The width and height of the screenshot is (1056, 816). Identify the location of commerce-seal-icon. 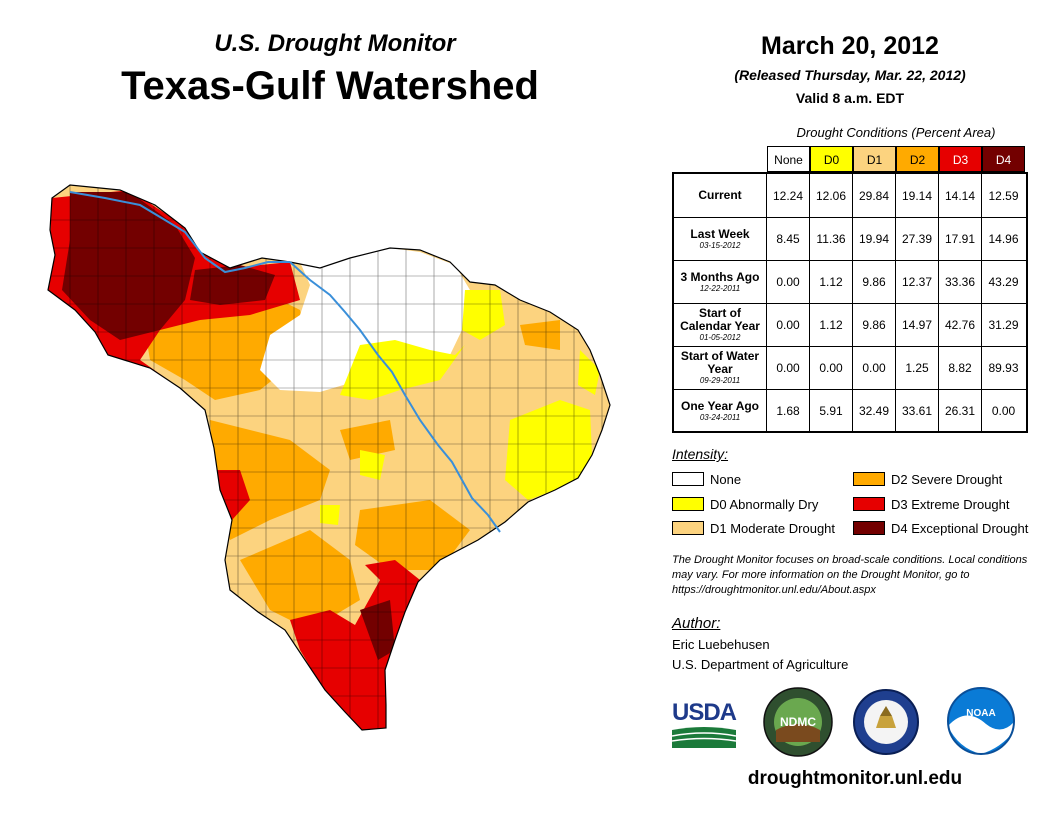
(886, 722).